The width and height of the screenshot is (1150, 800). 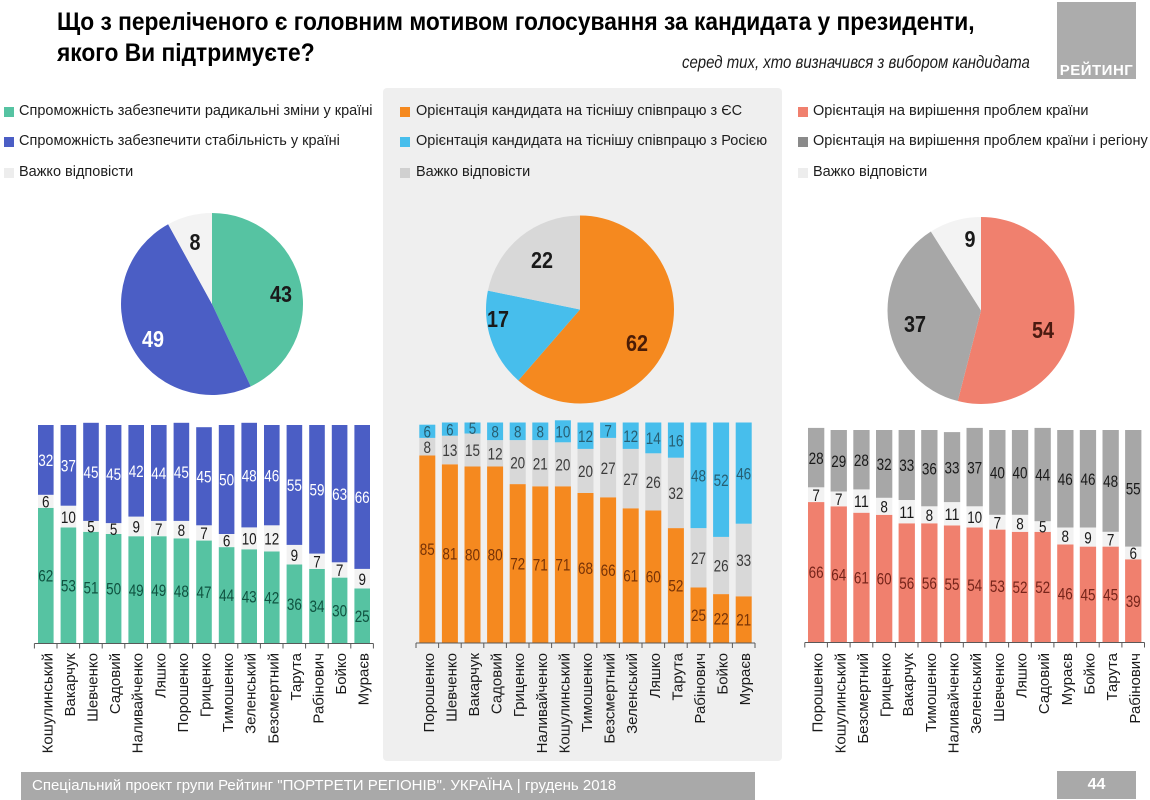 What do you see at coordinates (861, 579) in the screenshot?
I see `svg-text: 61` at bounding box center [861, 579].